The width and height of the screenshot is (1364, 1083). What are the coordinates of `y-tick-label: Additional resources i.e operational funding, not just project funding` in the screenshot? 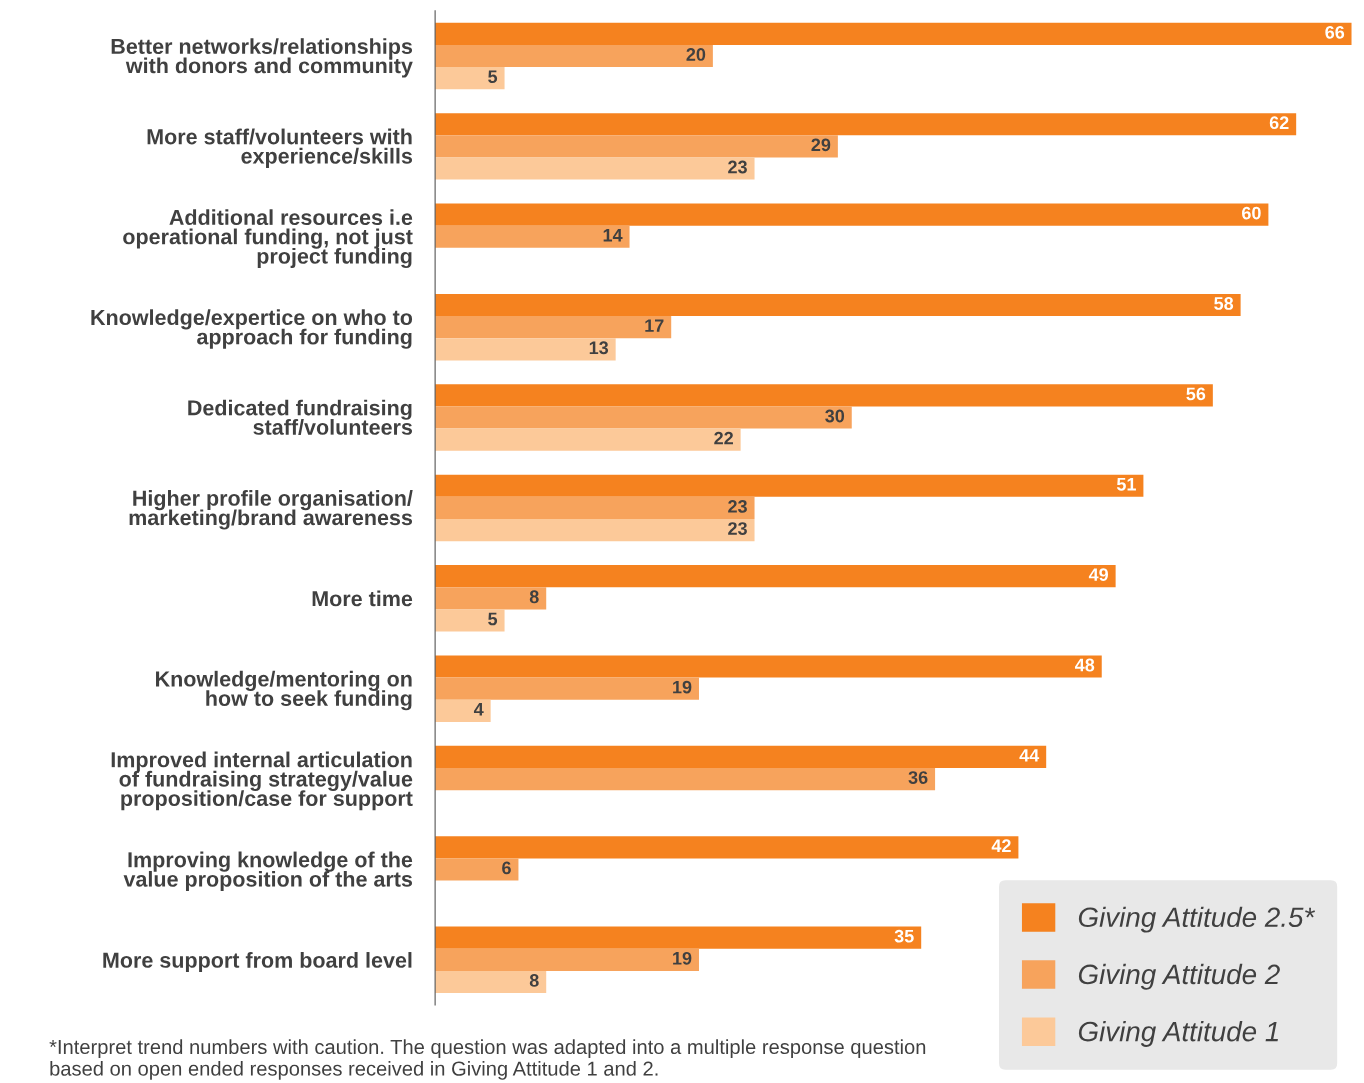 It's located at (268, 239).